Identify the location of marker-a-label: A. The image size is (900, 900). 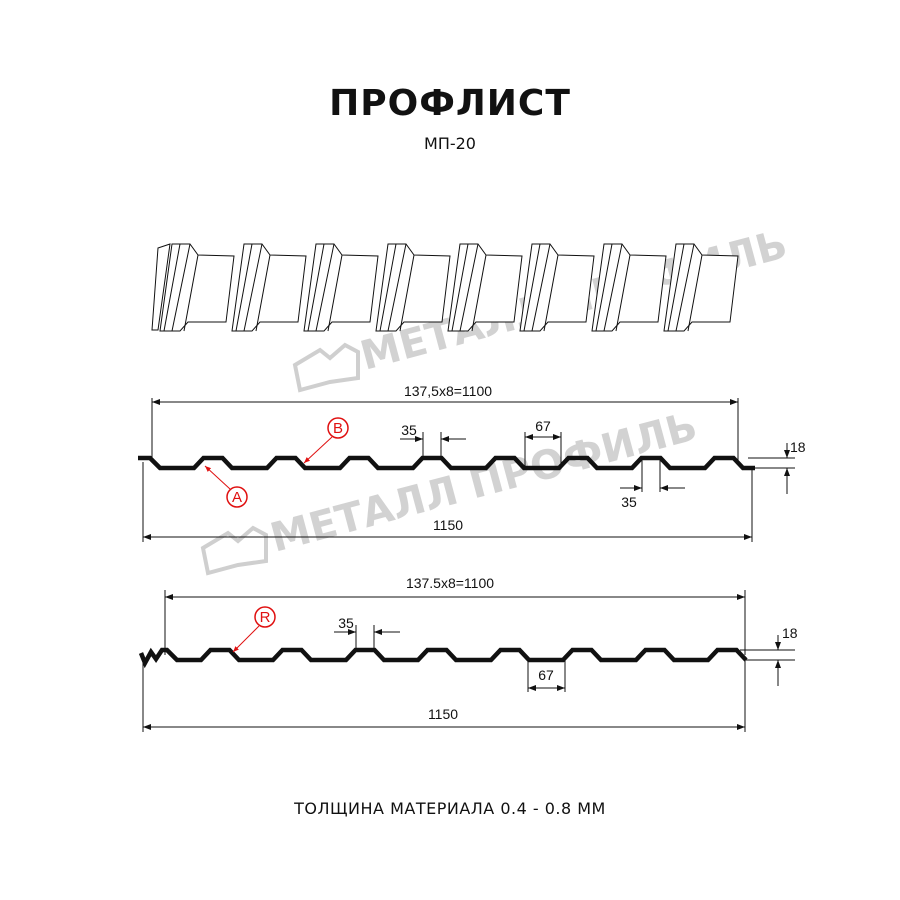
(237, 497).